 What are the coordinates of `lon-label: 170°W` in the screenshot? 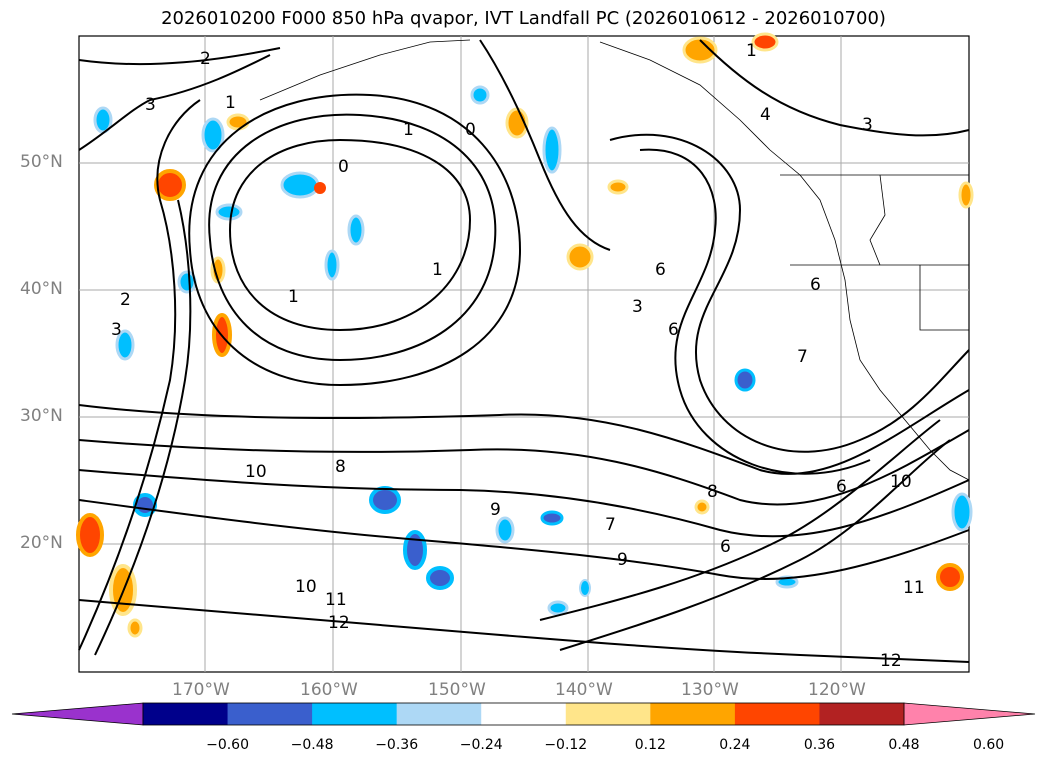 It's located at (201, 690).